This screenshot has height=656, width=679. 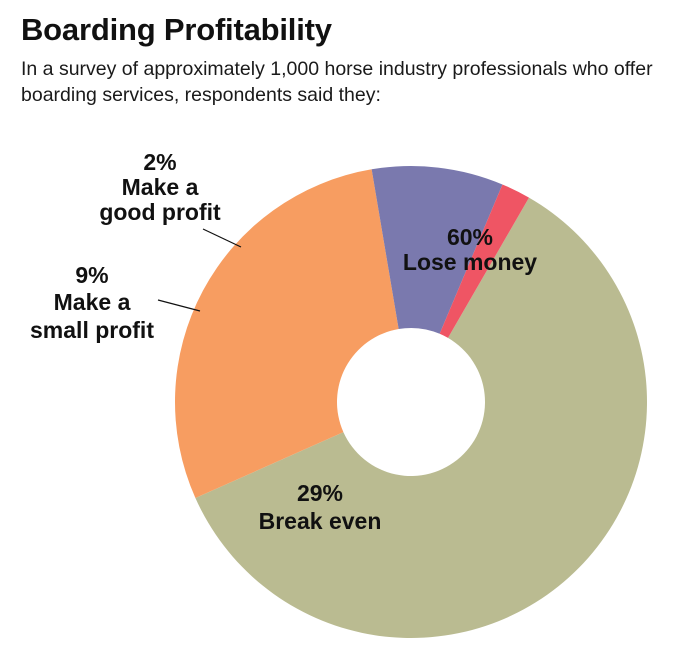 What do you see at coordinates (470, 237) in the screenshot?
I see `slice-label-lose-money-pct: 60%` at bounding box center [470, 237].